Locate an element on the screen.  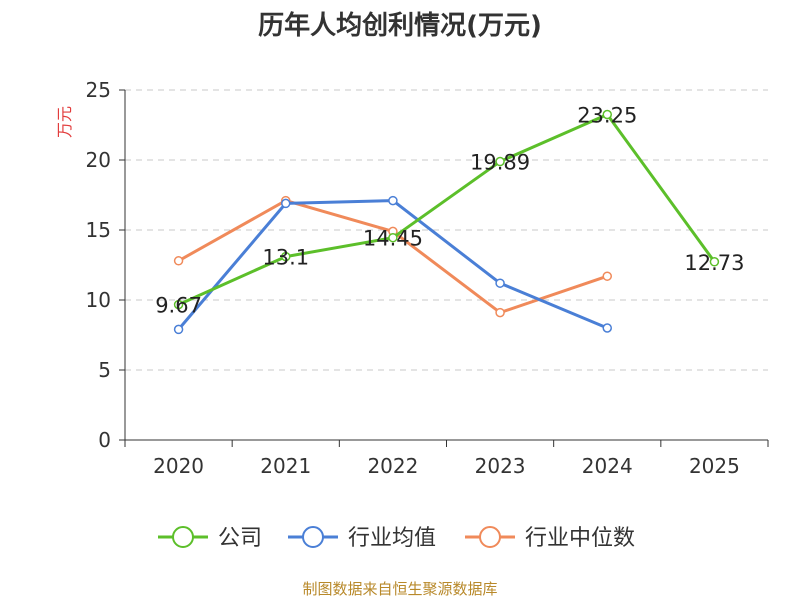
data-point-0-2021 is located at coordinates (286, 256).